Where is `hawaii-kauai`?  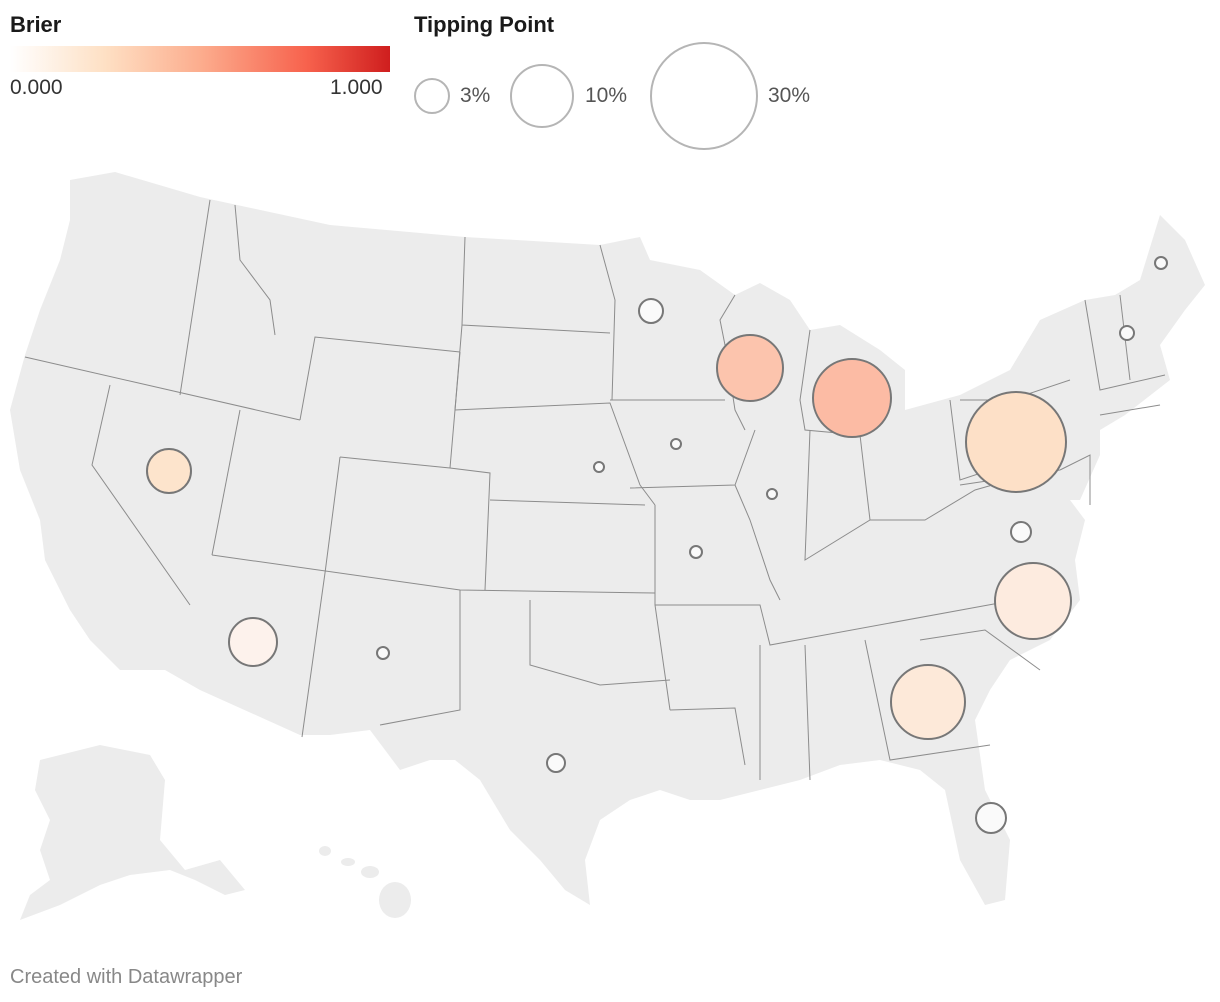
hawaii-kauai is located at coordinates (325, 851).